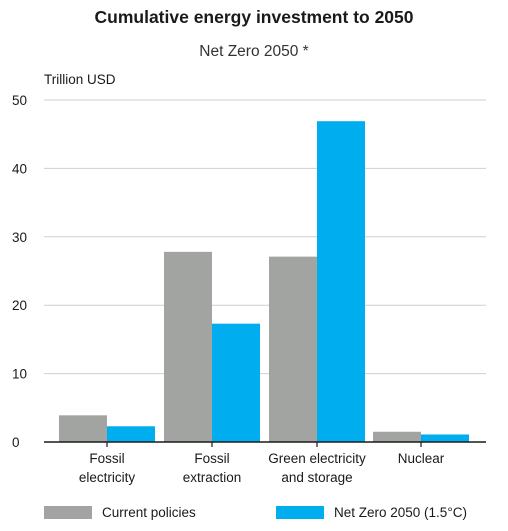 This screenshot has height=531, width=508. I want to click on chart-title: Cumulative energy investment to 2050, so click(254, 17).